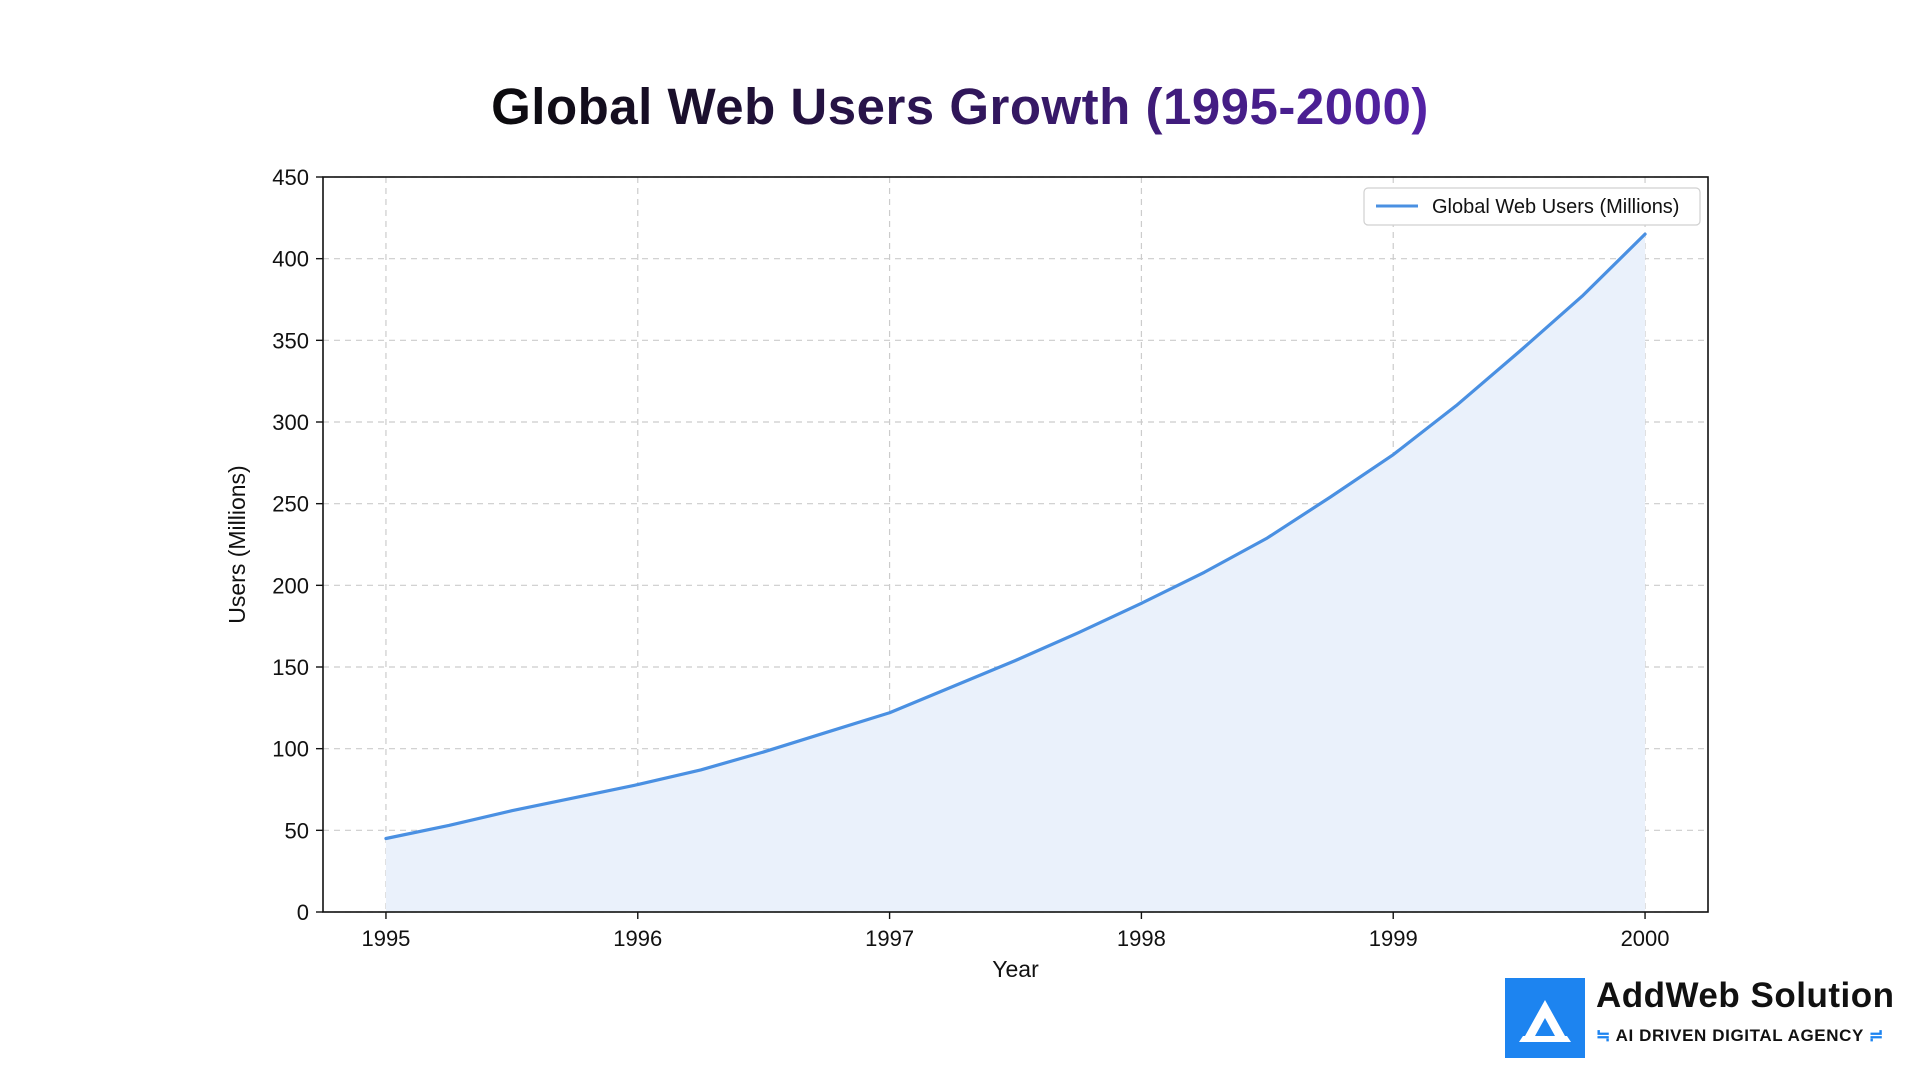  What do you see at coordinates (290, 422) in the screenshot?
I see `y-tick-label: 300` at bounding box center [290, 422].